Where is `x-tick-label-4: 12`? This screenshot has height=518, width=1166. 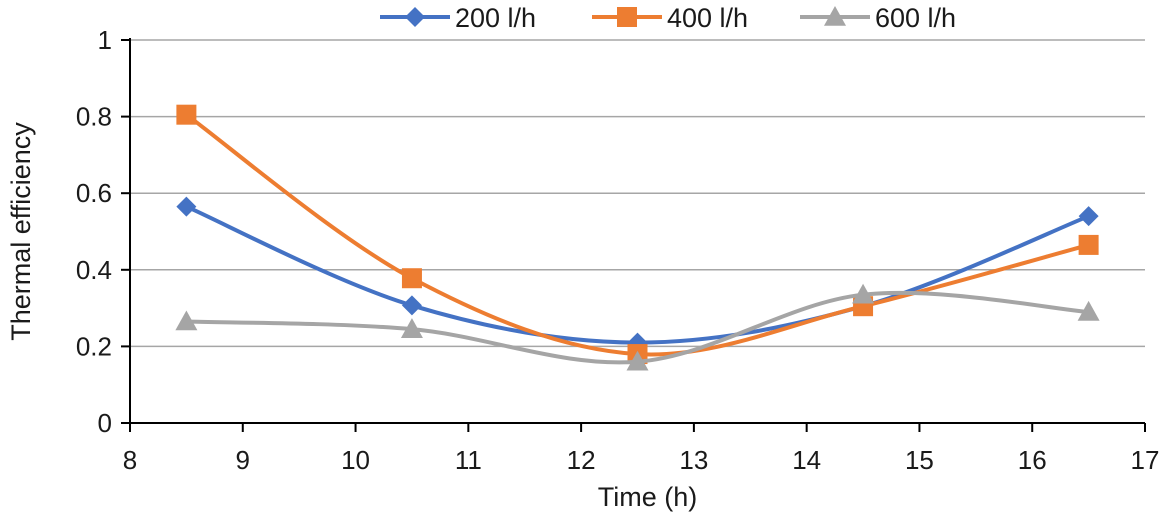 x-tick-label-4: 12 is located at coordinates (581, 460).